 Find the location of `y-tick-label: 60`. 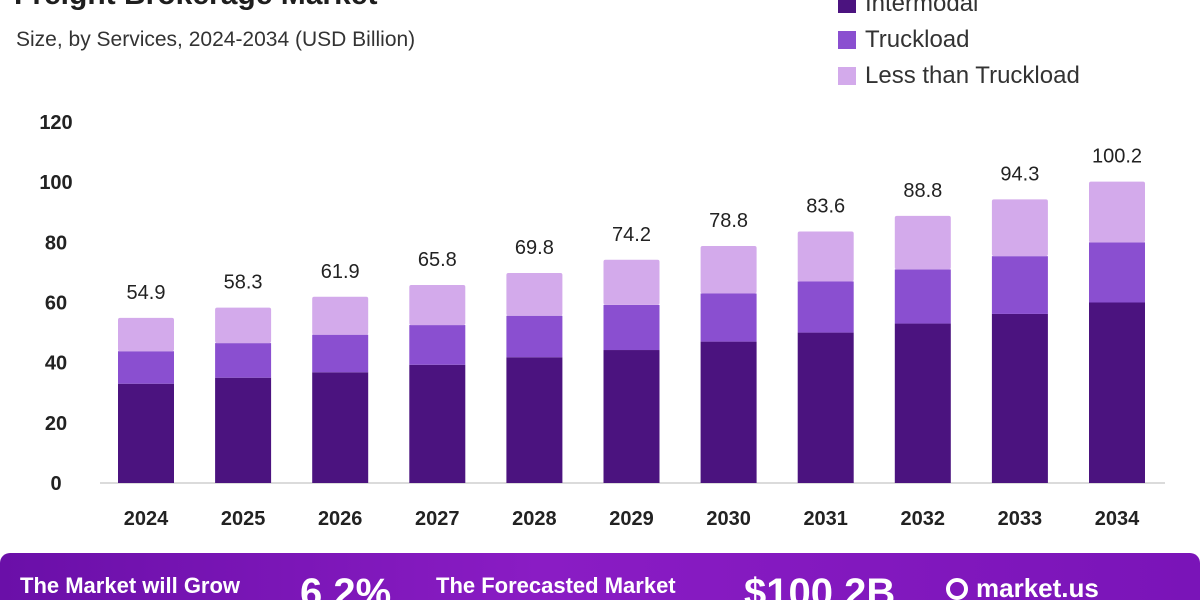

y-tick-label: 60 is located at coordinates (56, 304).